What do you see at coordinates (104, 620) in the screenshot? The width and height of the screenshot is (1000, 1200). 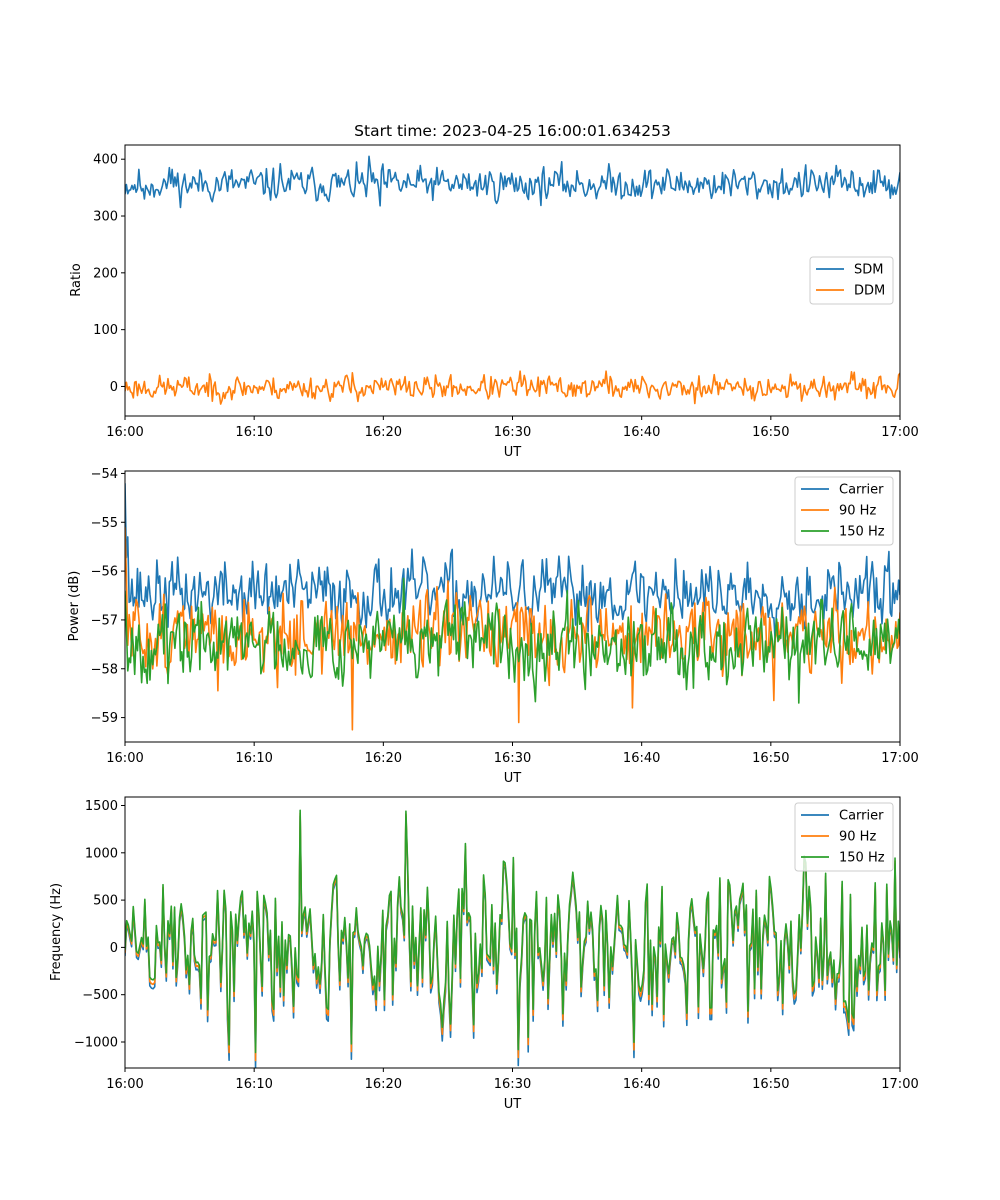 I see `y-tick-label: −57` at bounding box center [104, 620].